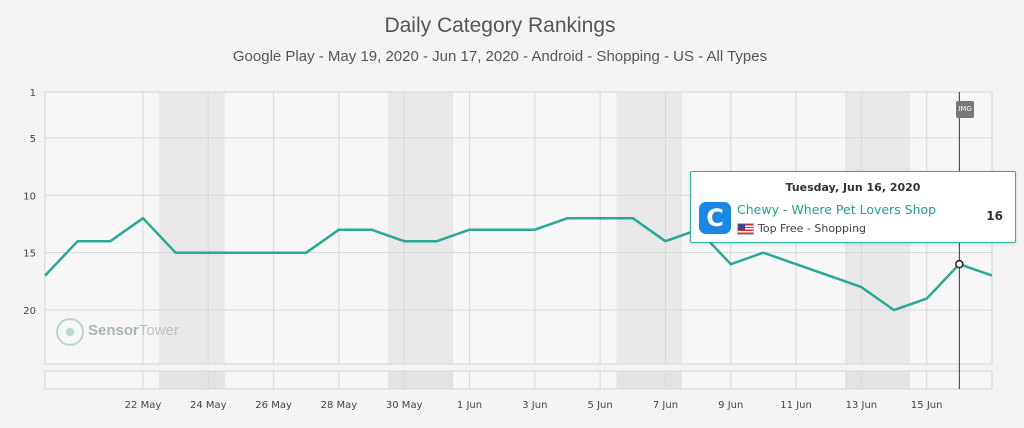  What do you see at coordinates (158, 330) in the screenshot?
I see `watermark-regular: Tower` at bounding box center [158, 330].